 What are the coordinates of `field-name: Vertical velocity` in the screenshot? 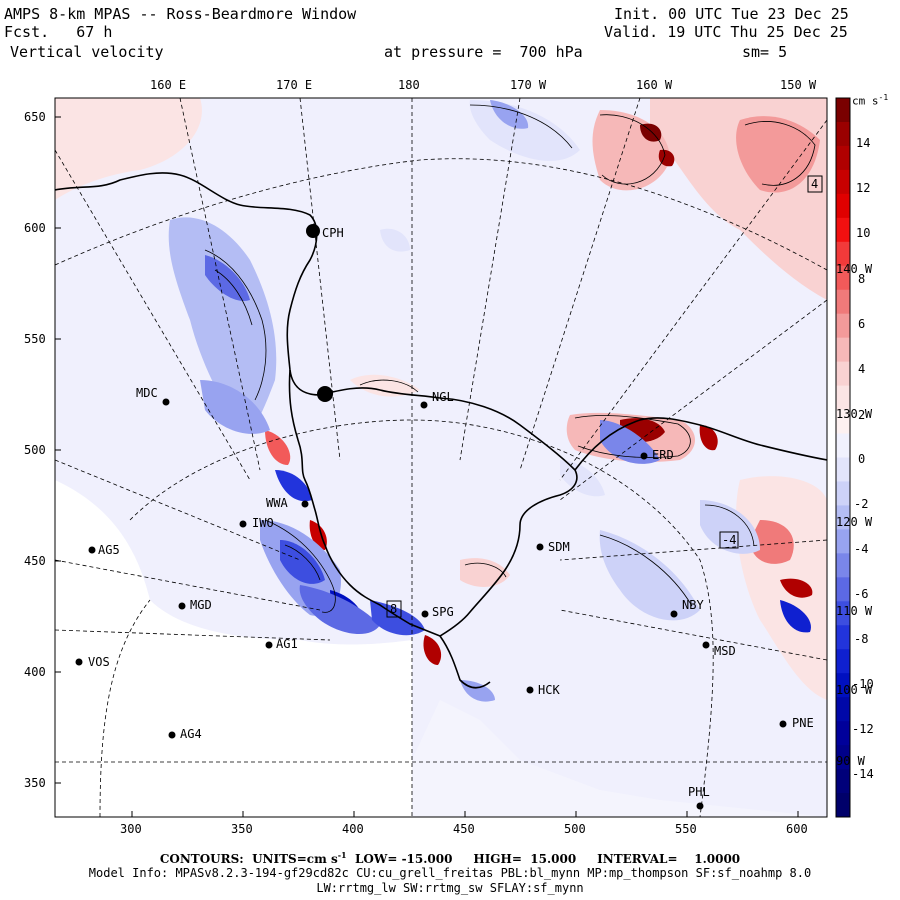 It's located at (87, 52).